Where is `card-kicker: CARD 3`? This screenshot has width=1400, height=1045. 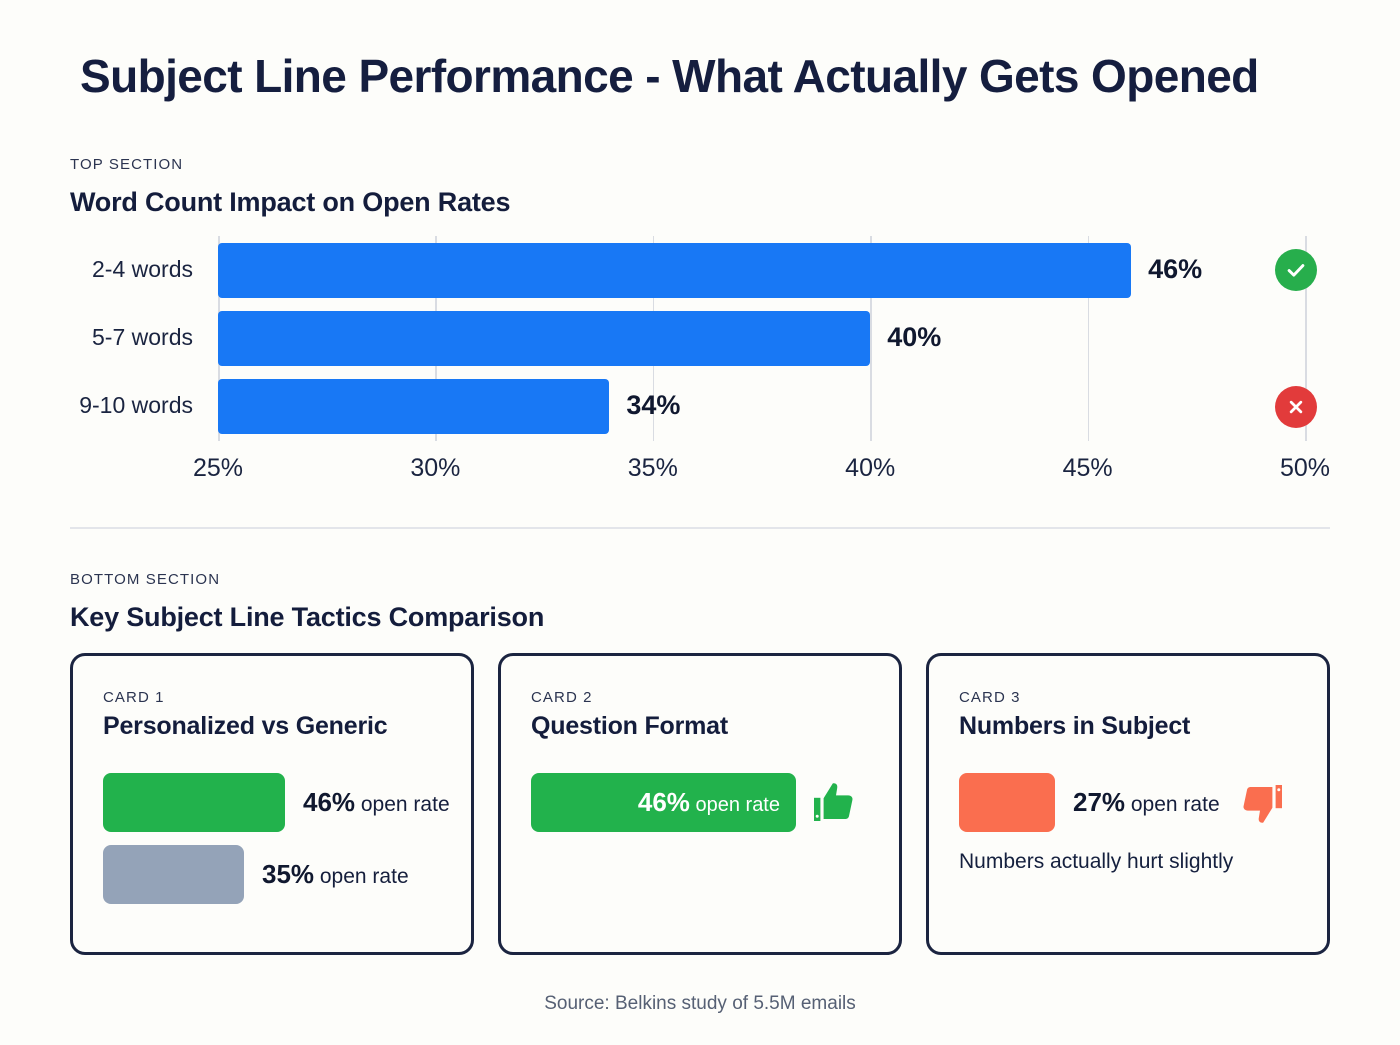 card-kicker: CARD 3 is located at coordinates (990, 697).